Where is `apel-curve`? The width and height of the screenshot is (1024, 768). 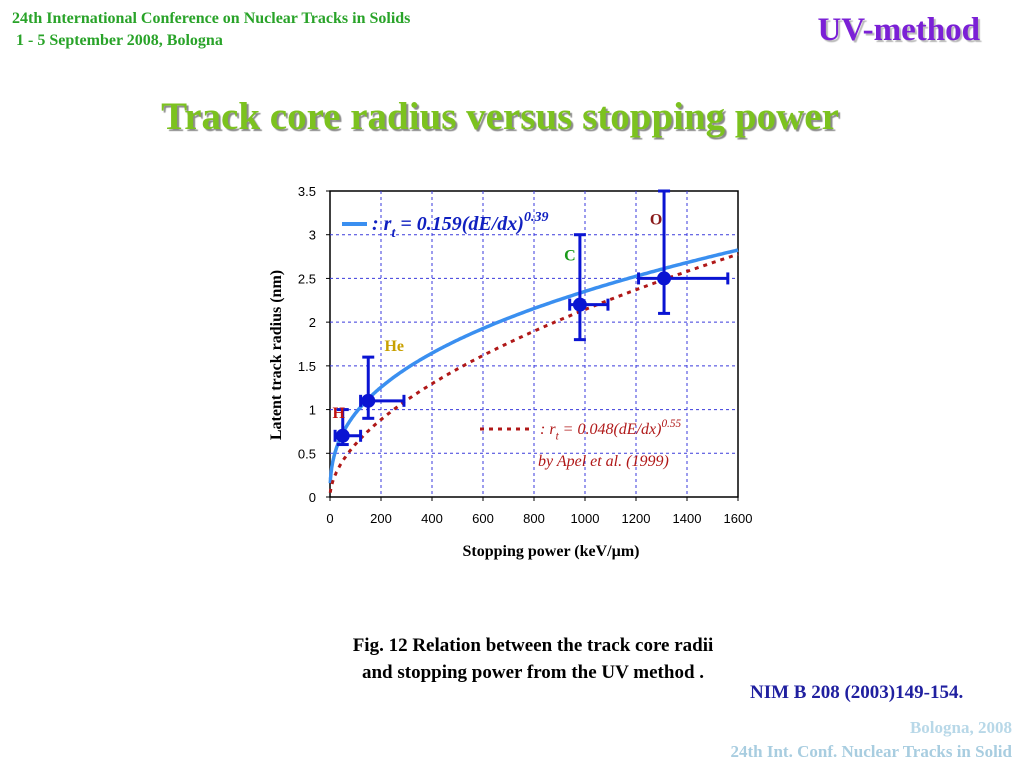 apel-curve is located at coordinates (533, 372).